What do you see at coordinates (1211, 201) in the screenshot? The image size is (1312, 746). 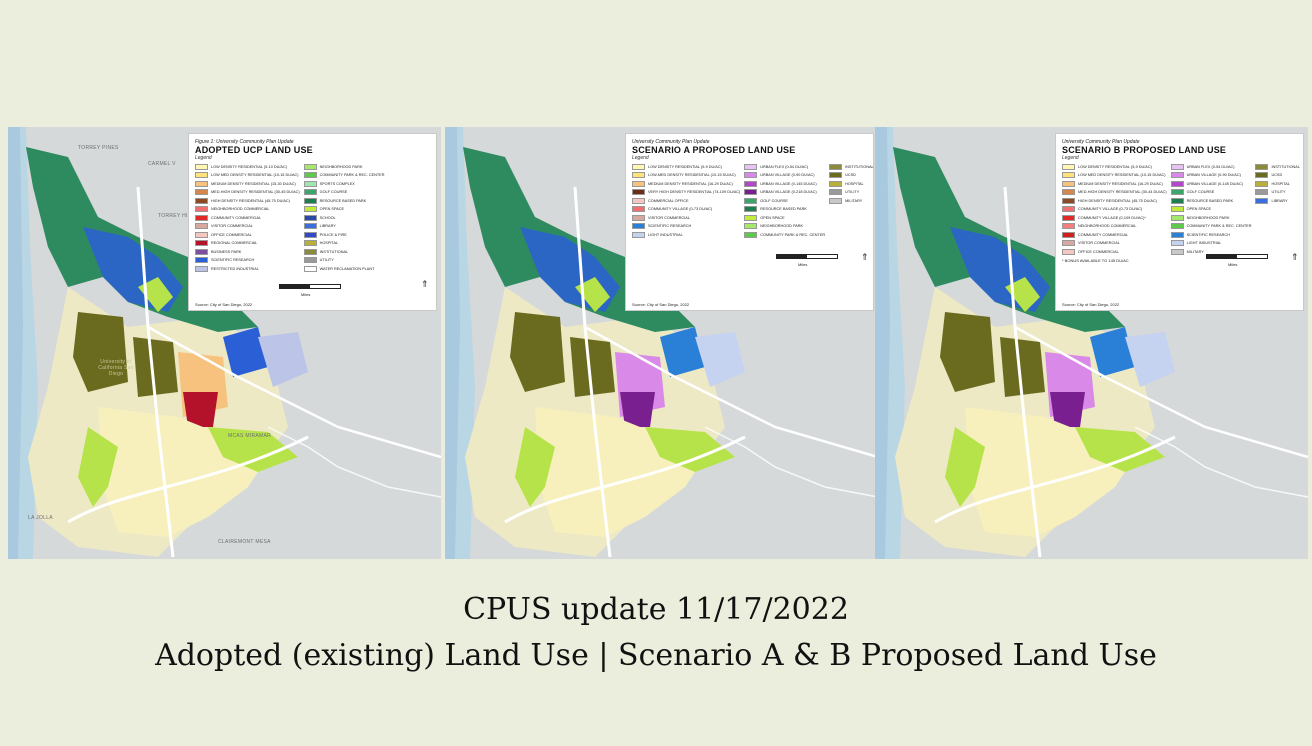 I see `legend-item: RESOURCE BASED PARK` at bounding box center [1211, 201].